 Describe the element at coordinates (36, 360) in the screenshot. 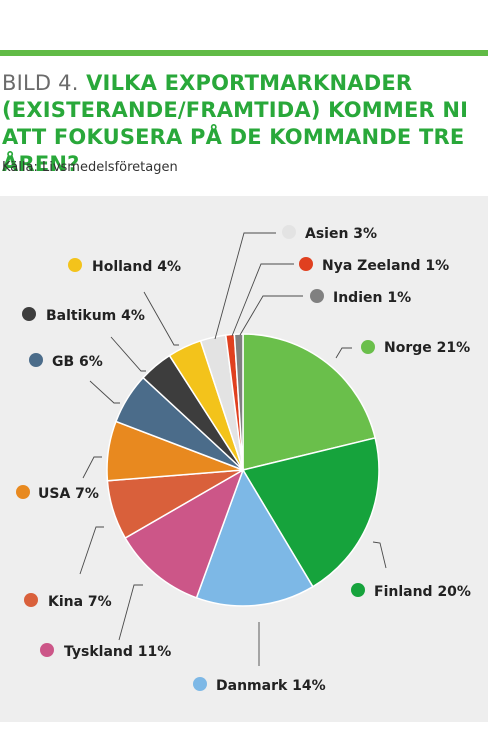

I see `legend-dot-gb` at that location.